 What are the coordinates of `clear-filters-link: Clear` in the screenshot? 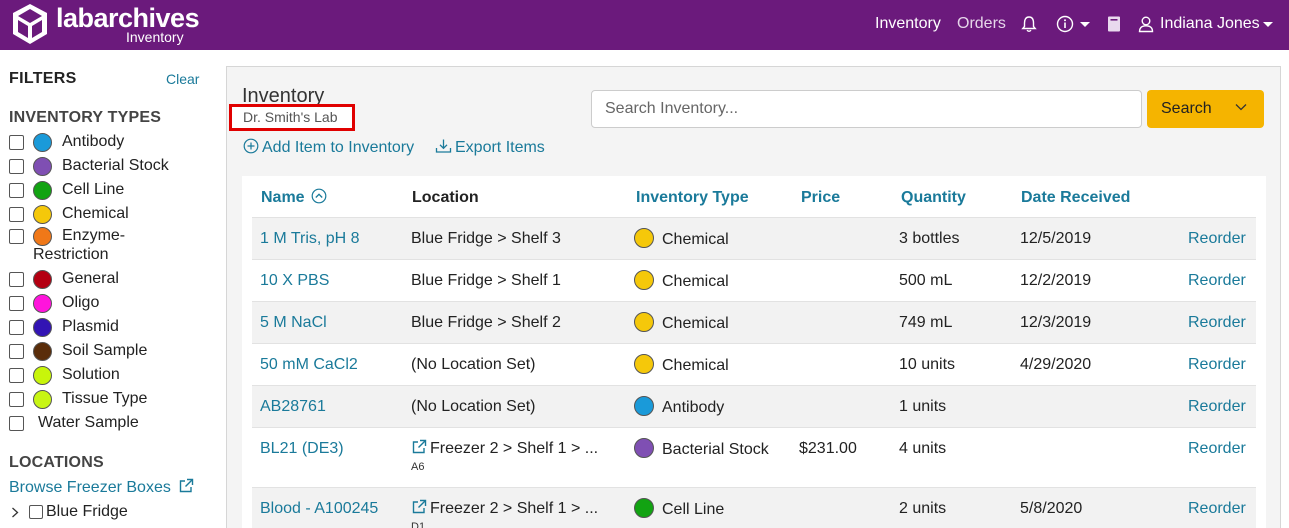 It's located at (183, 79).